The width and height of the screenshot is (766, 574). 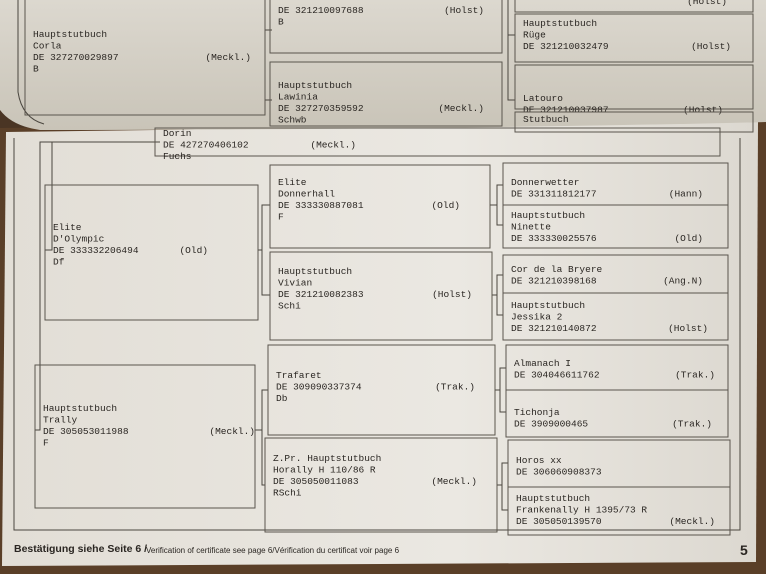 What do you see at coordinates (542, 363) in the screenshot?
I see `entry-line: Almanach I` at bounding box center [542, 363].